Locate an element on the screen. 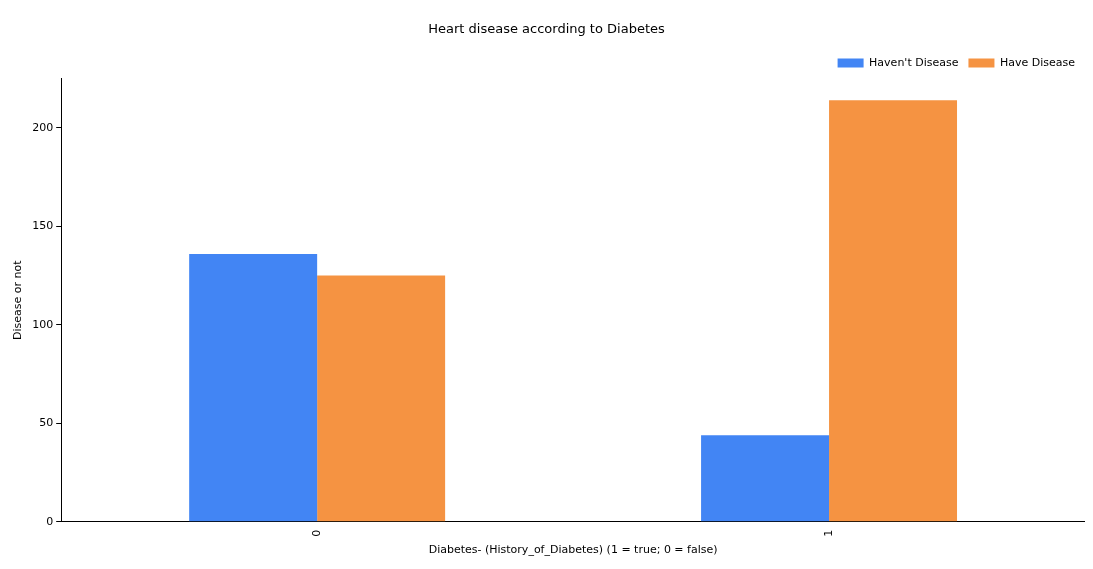 The width and height of the screenshot is (1093, 569). chart-title: Heart disease according to Diabetes is located at coordinates (546, 29).